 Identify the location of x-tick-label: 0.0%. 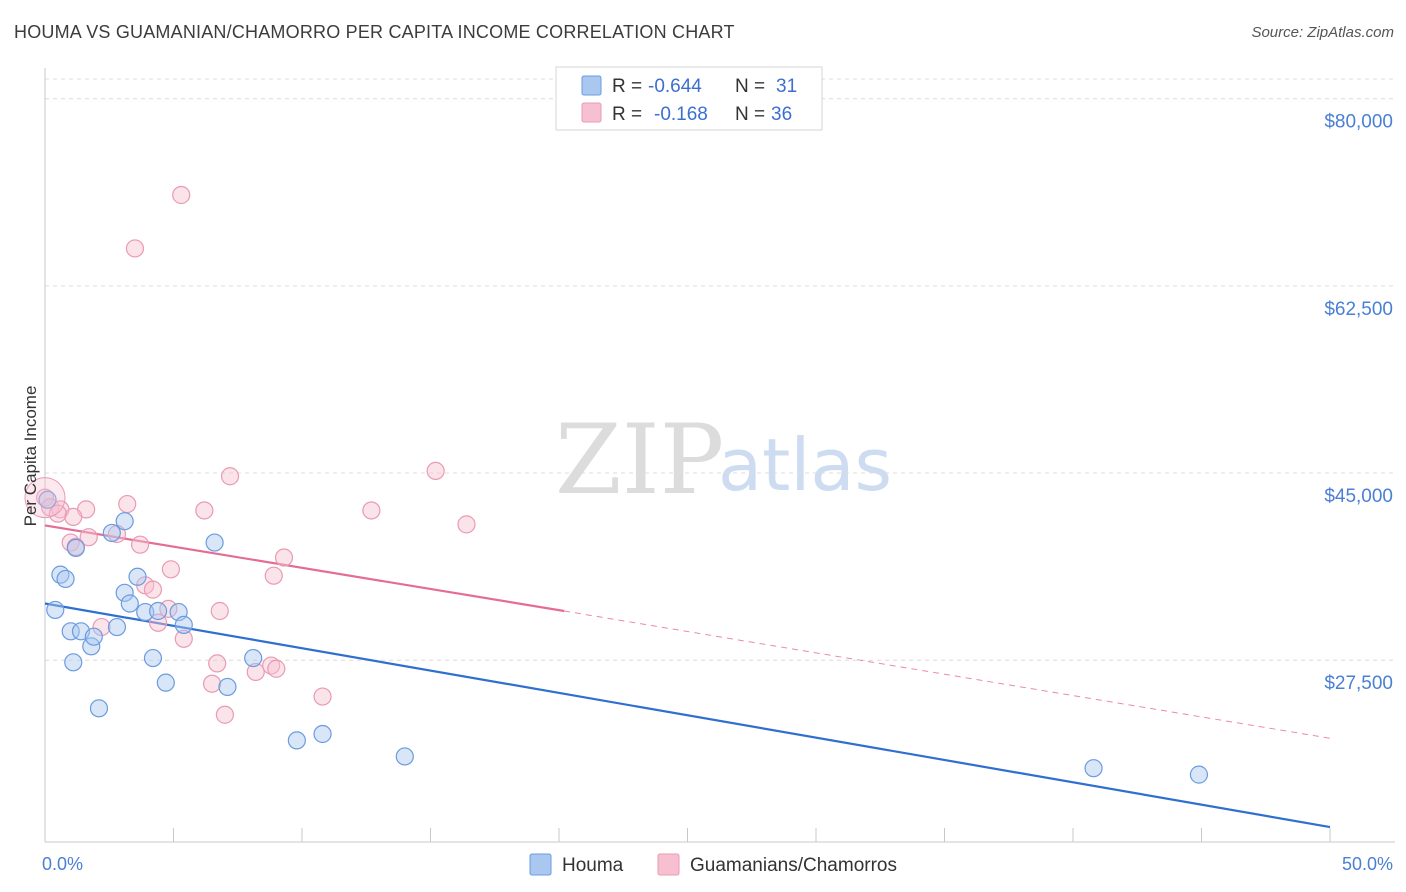
(62, 864).